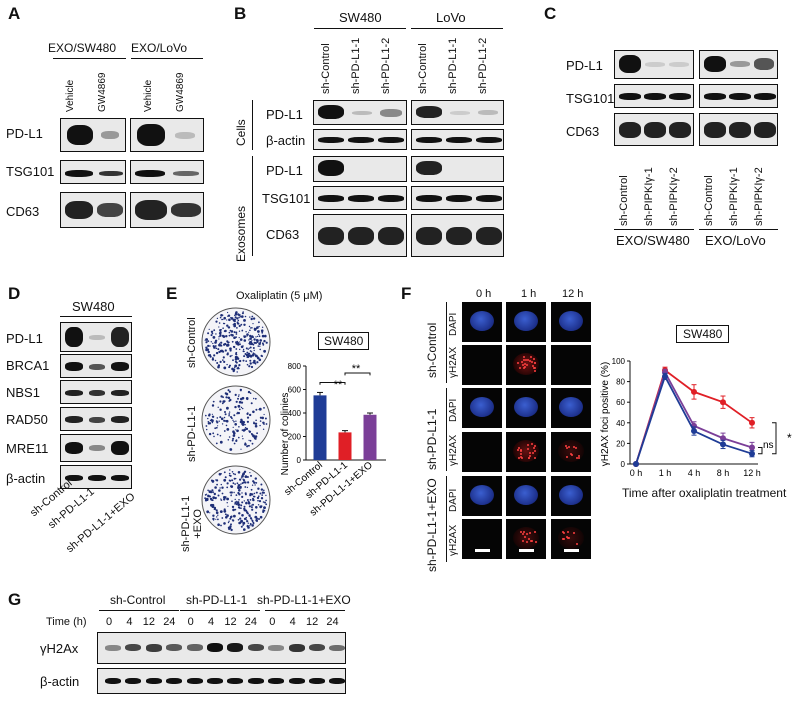 The image size is (797, 701). I want to click on panel-f-group-1: sh-Control, so click(432, 350).